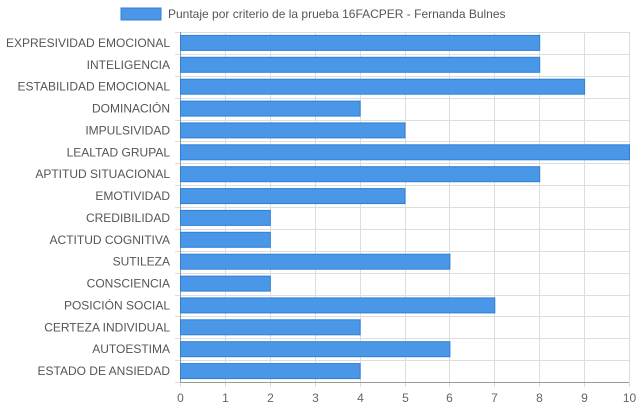  What do you see at coordinates (94, 87) in the screenshot?
I see `category-label: ESTABILIDAD EMOCIONAL` at bounding box center [94, 87].